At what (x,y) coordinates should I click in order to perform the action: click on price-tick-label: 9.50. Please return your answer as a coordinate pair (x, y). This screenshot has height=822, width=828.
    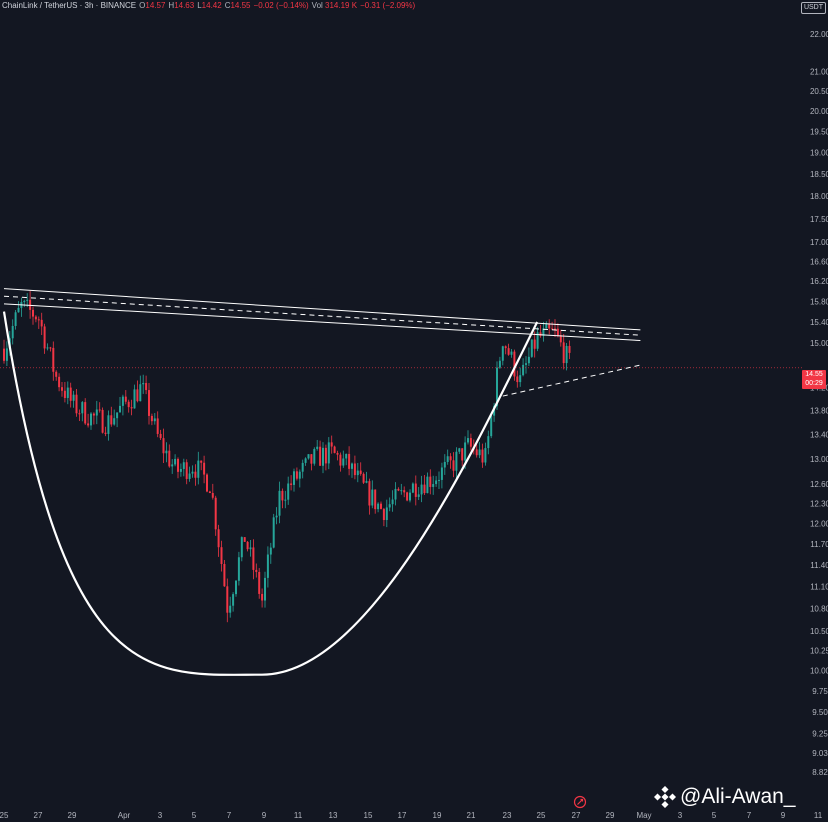
    Looking at the image, I should click on (820, 712).